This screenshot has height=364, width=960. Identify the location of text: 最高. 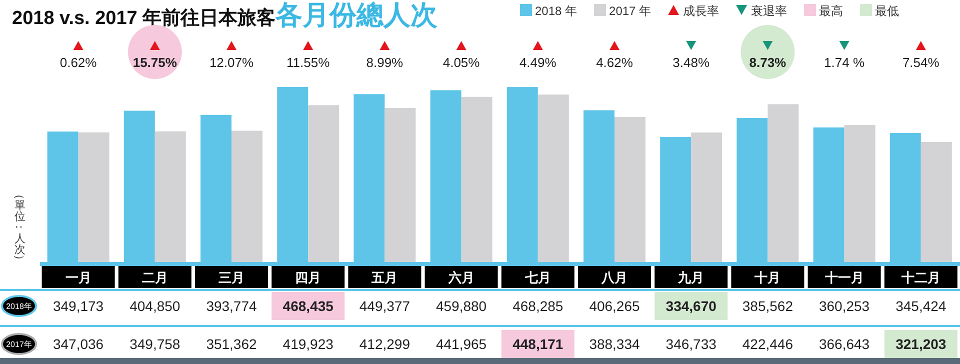
(831, 11).